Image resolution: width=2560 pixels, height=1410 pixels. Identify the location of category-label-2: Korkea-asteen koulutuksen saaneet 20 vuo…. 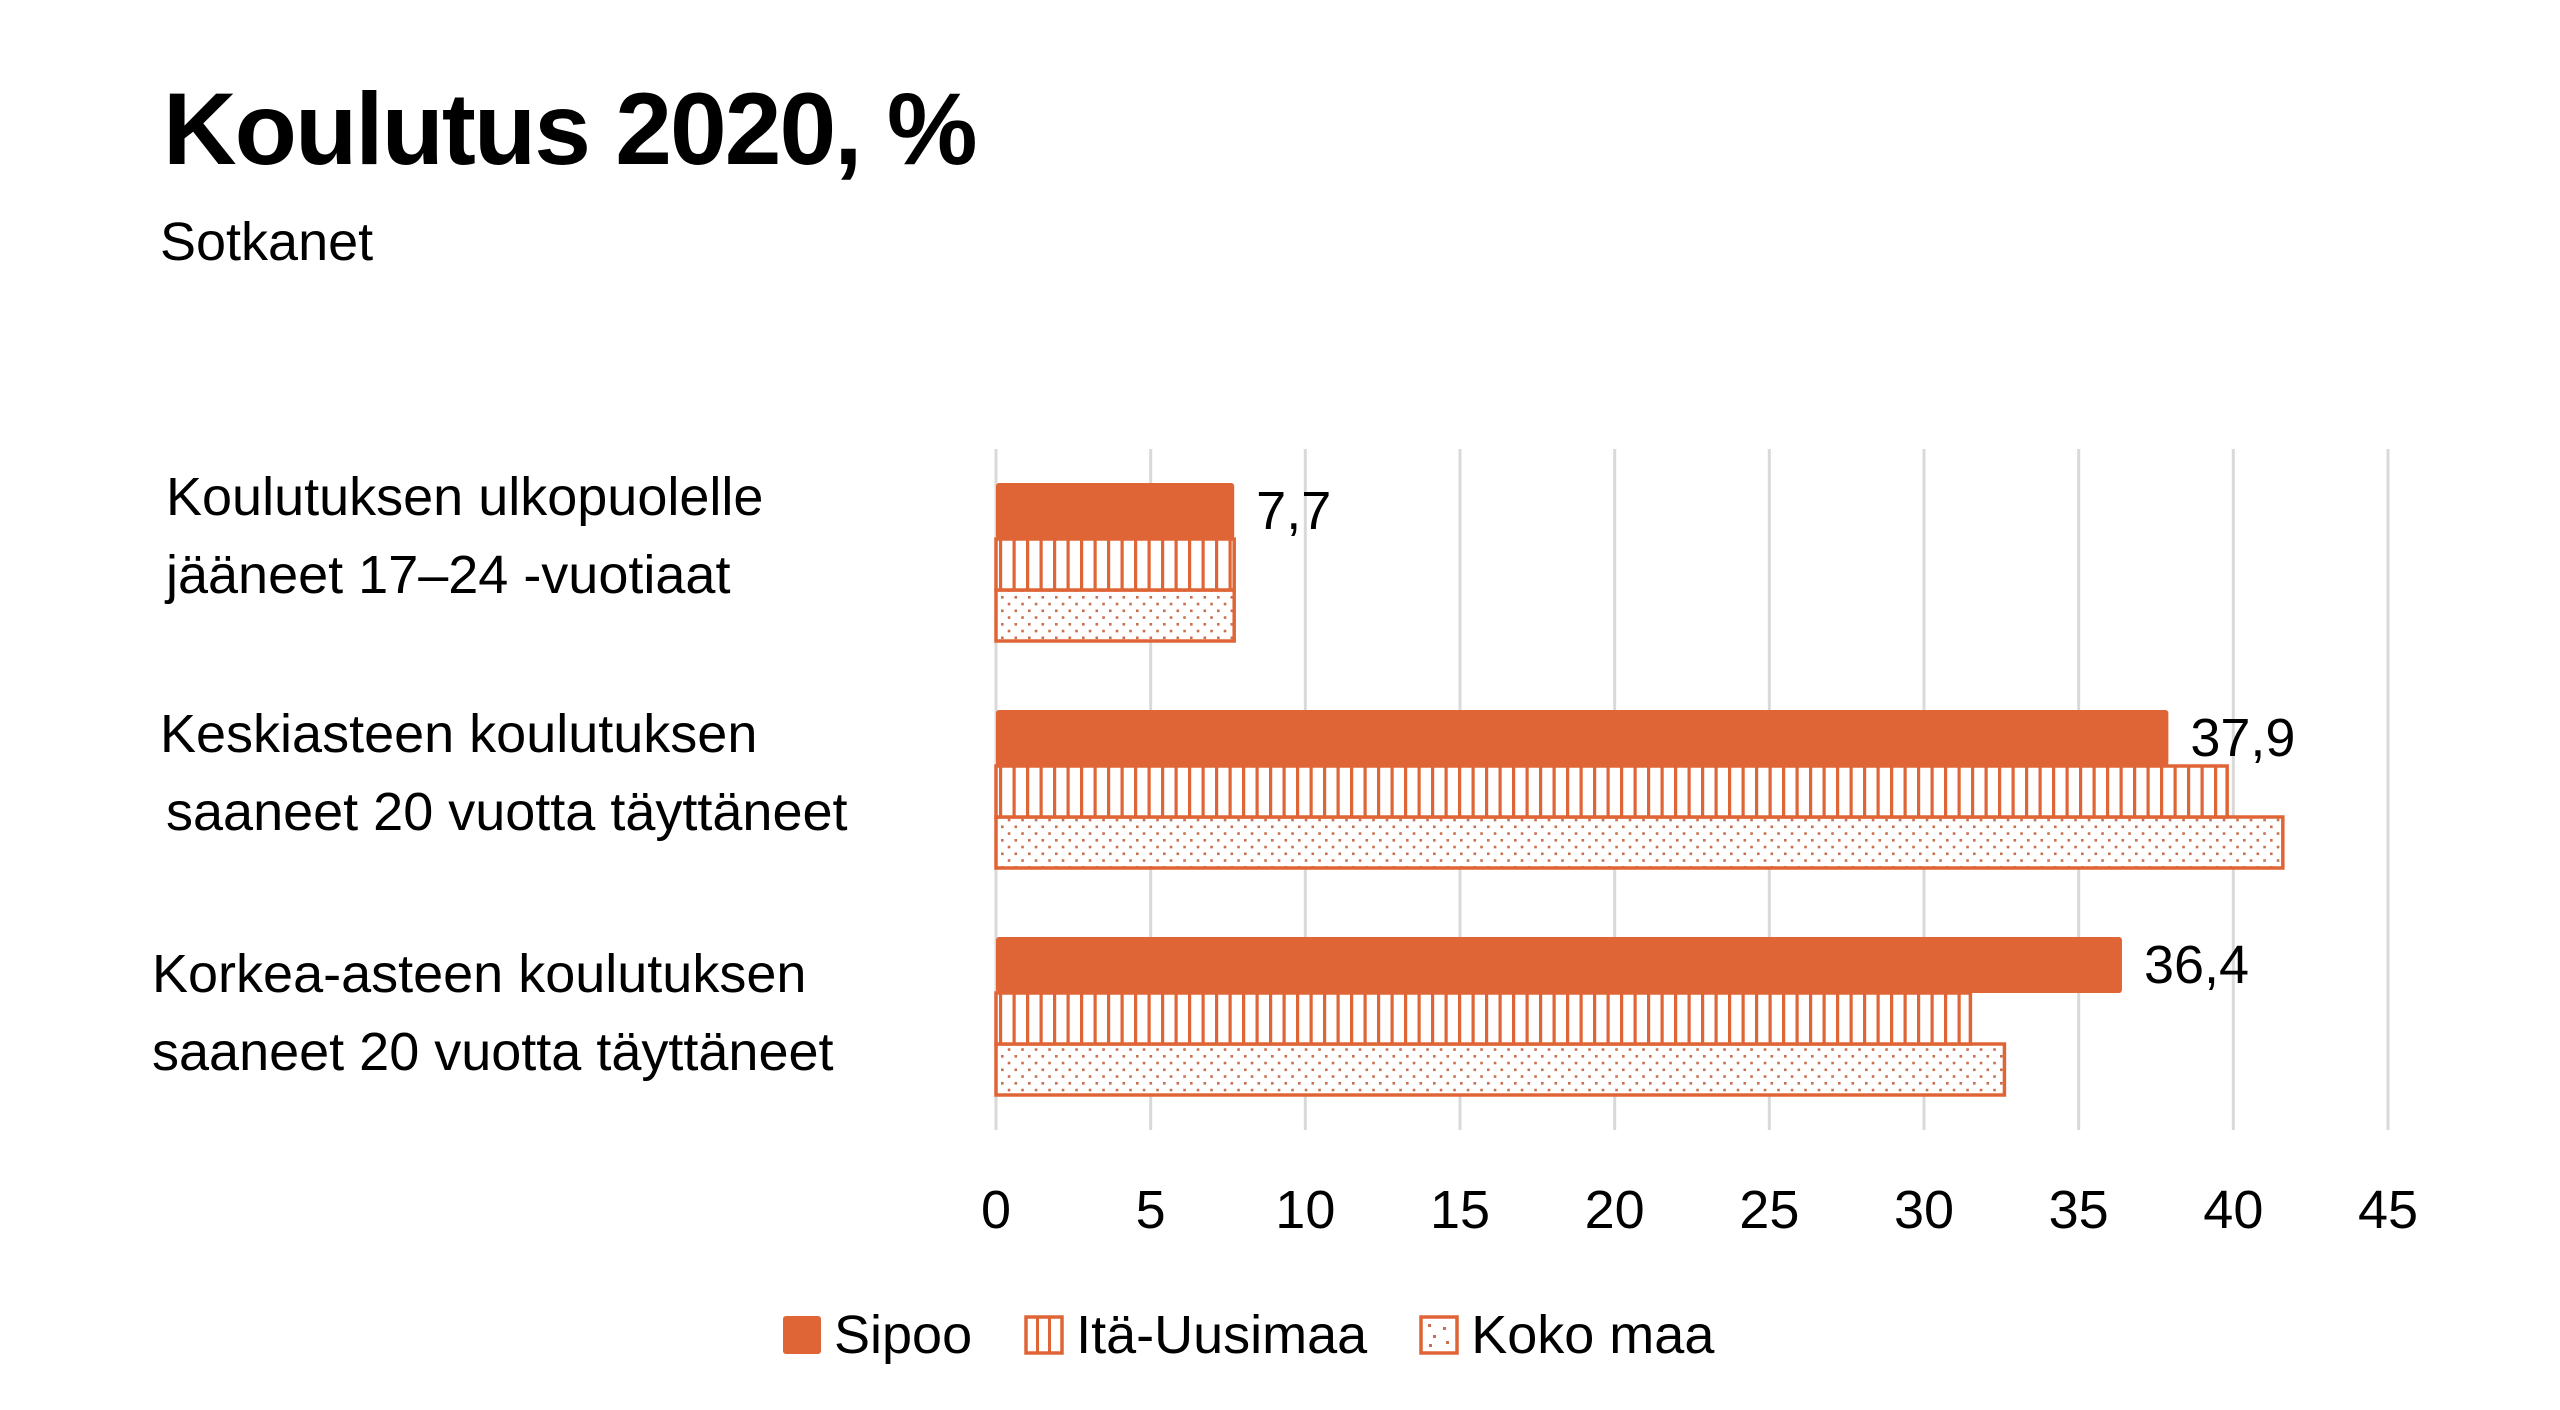
(493, 1013).